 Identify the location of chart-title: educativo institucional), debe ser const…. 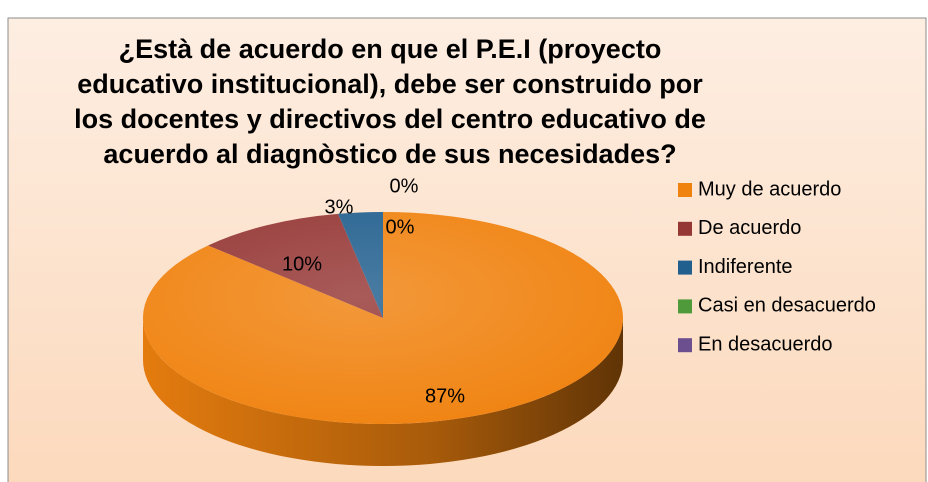
(390, 84).